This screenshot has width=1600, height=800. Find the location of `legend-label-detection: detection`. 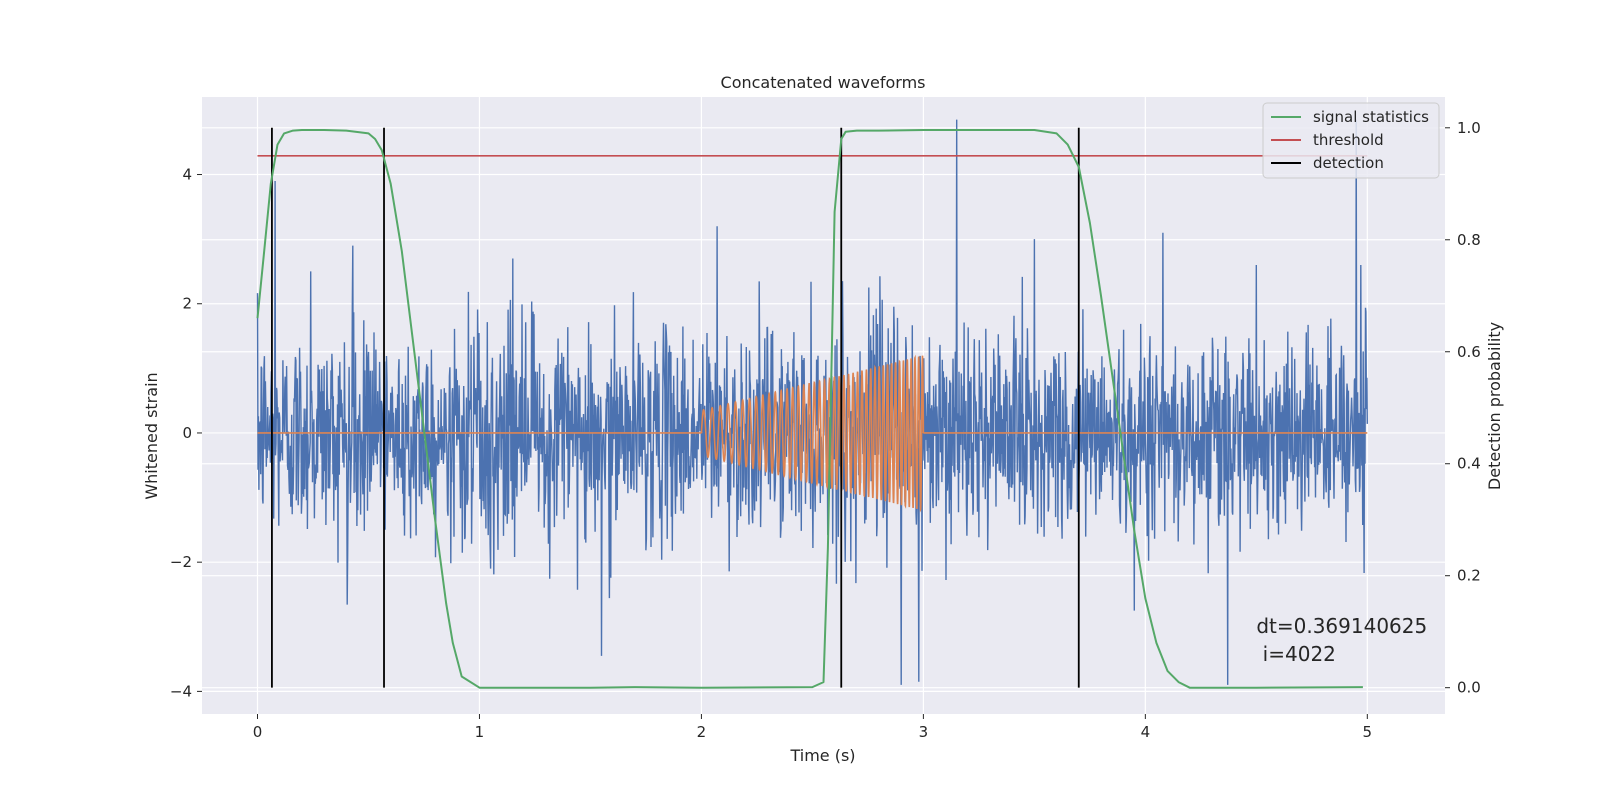

legend-label-detection: detection is located at coordinates (1348, 163).